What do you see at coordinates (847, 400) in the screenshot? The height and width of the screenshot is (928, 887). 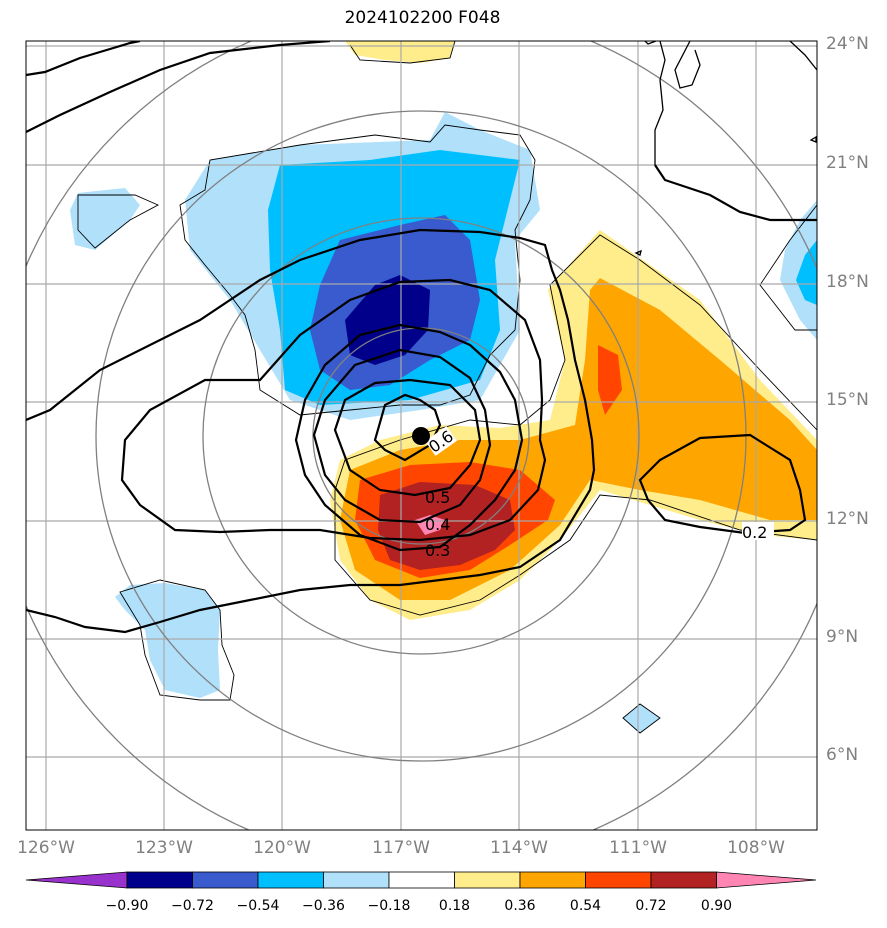 I see `lat-label-15n: 15°N` at bounding box center [847, 400].